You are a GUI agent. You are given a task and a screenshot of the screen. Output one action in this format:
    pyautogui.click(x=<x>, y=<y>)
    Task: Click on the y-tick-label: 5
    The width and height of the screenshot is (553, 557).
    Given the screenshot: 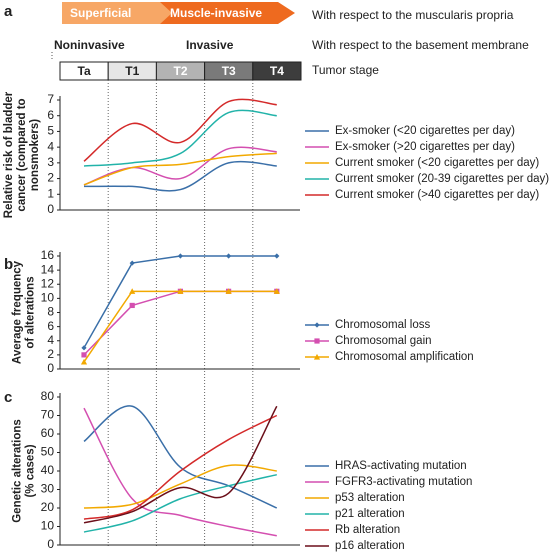 What is the action you would take?
    pyautogui.click(x=50, y=131)
    